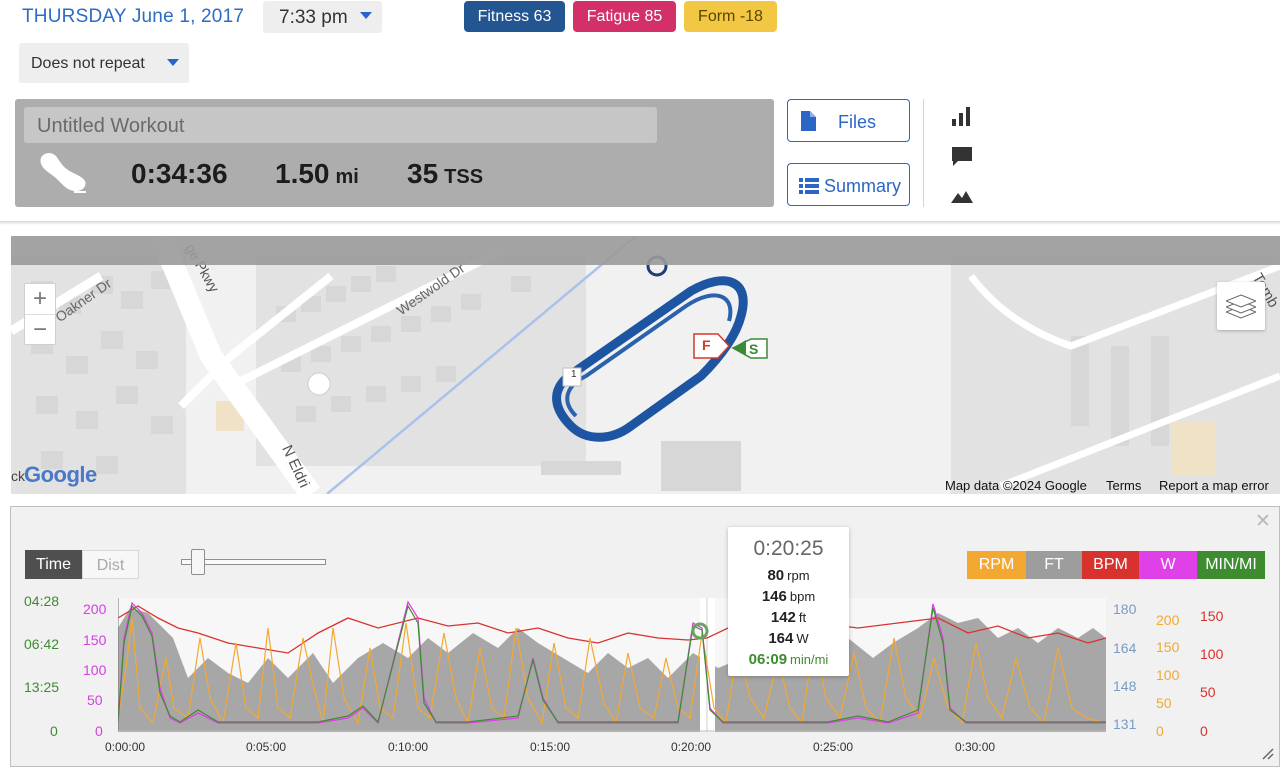 This screenshot has height=779, width=1280. Describe the element at coordinates (1164, 703) in the screenshot. I see `axis-rpm-tick: 50` at that location.